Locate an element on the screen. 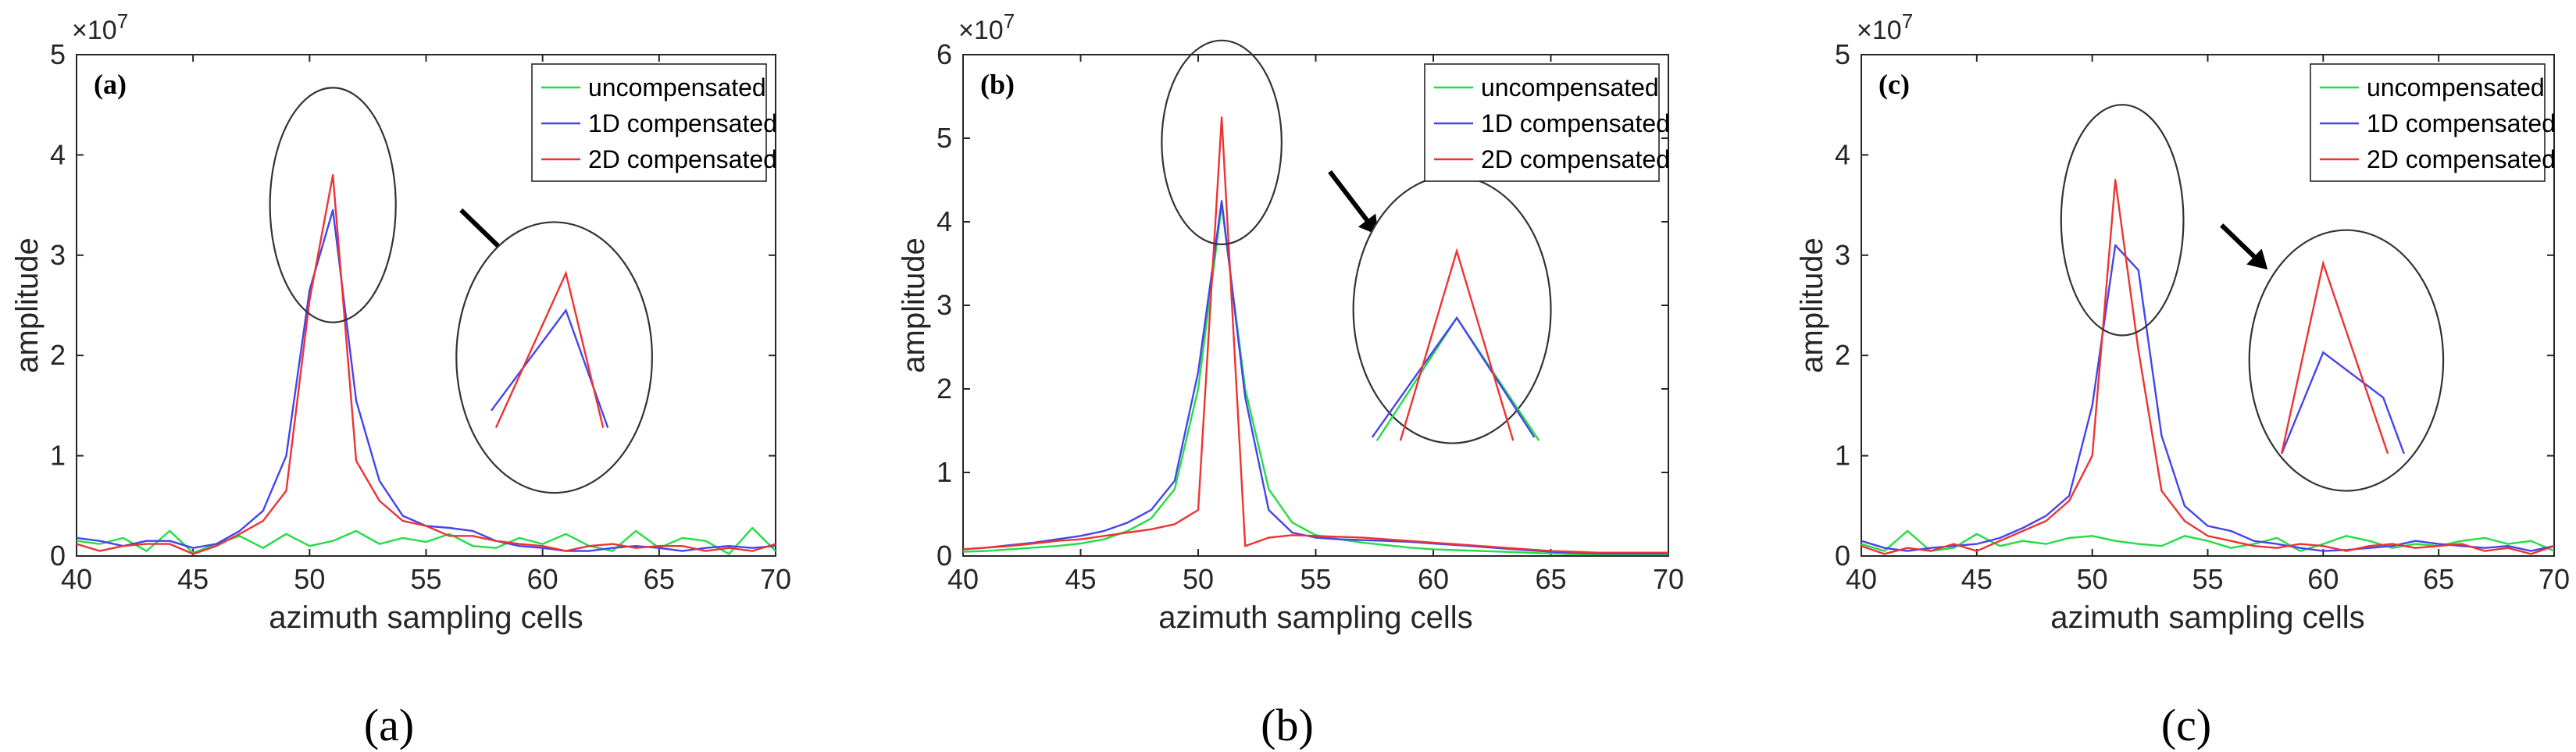 The width and height of the screenshot is (2576, 752). panel-tag-label: (a) is located at coordinates (110, 84).